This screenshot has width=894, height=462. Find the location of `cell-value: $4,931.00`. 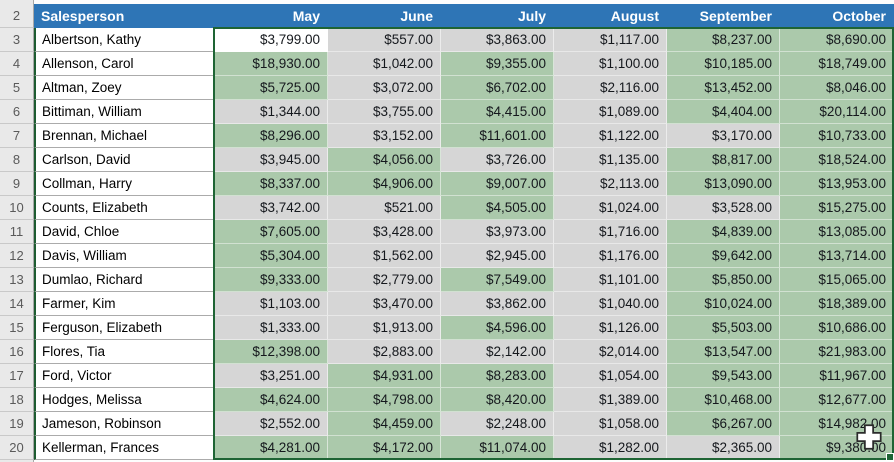

cell-value: $4,931.00 is located at coordinates (384, 376).